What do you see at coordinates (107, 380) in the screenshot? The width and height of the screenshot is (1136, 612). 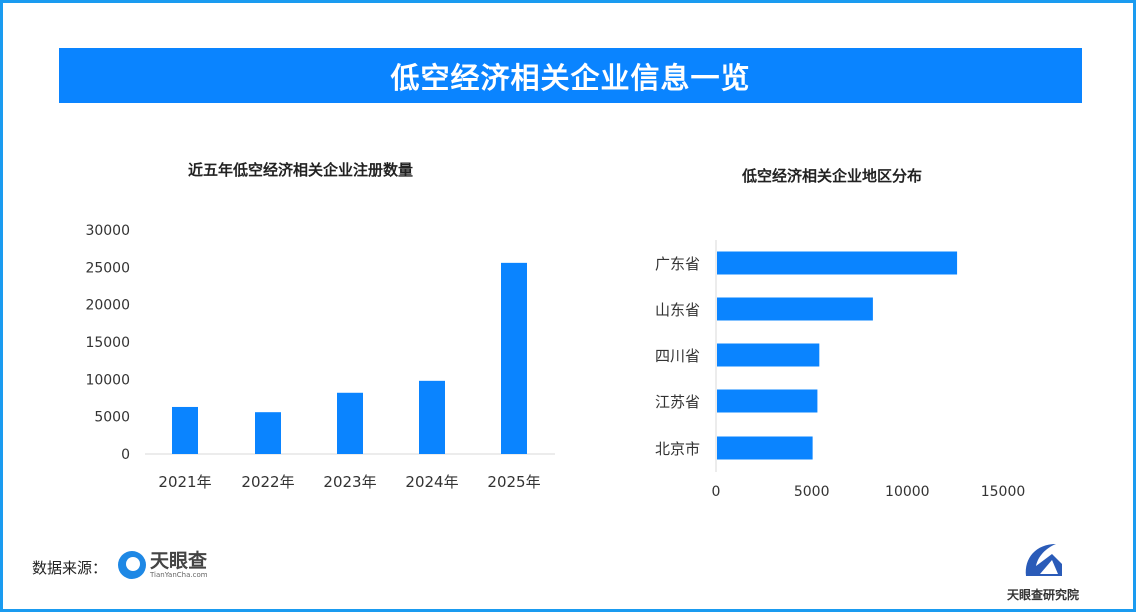 I see `y-tick-label: 10000` at bounding box center [107, 380].